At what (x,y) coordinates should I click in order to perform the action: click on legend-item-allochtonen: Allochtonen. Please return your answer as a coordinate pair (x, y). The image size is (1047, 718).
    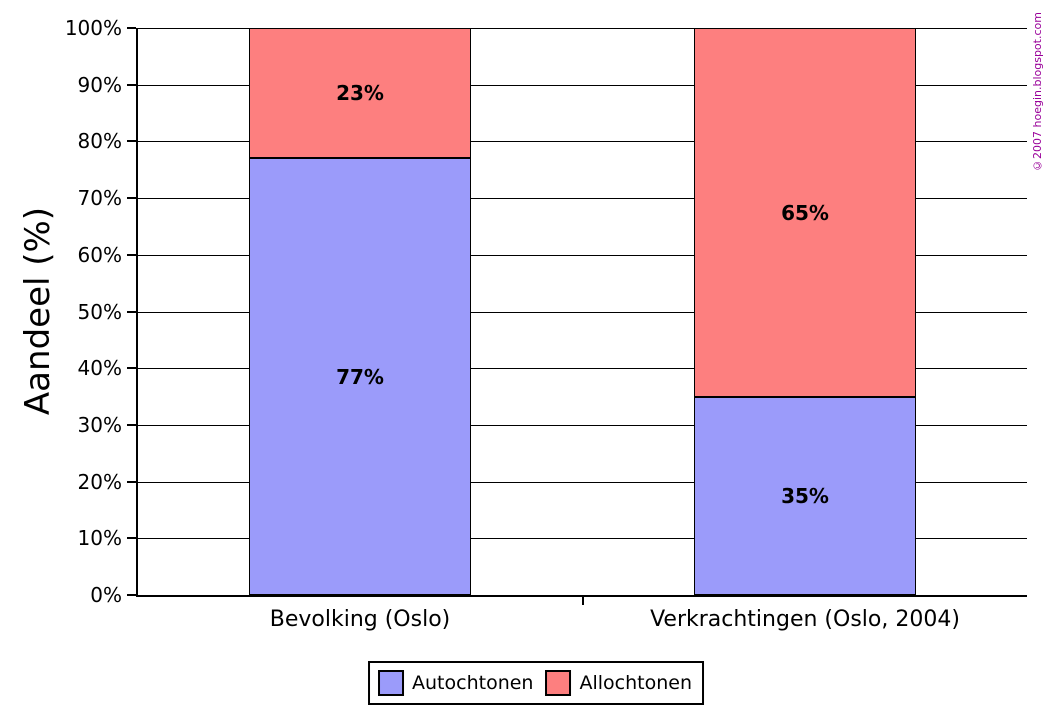
    Looking at the image, I should click on (618, 683).